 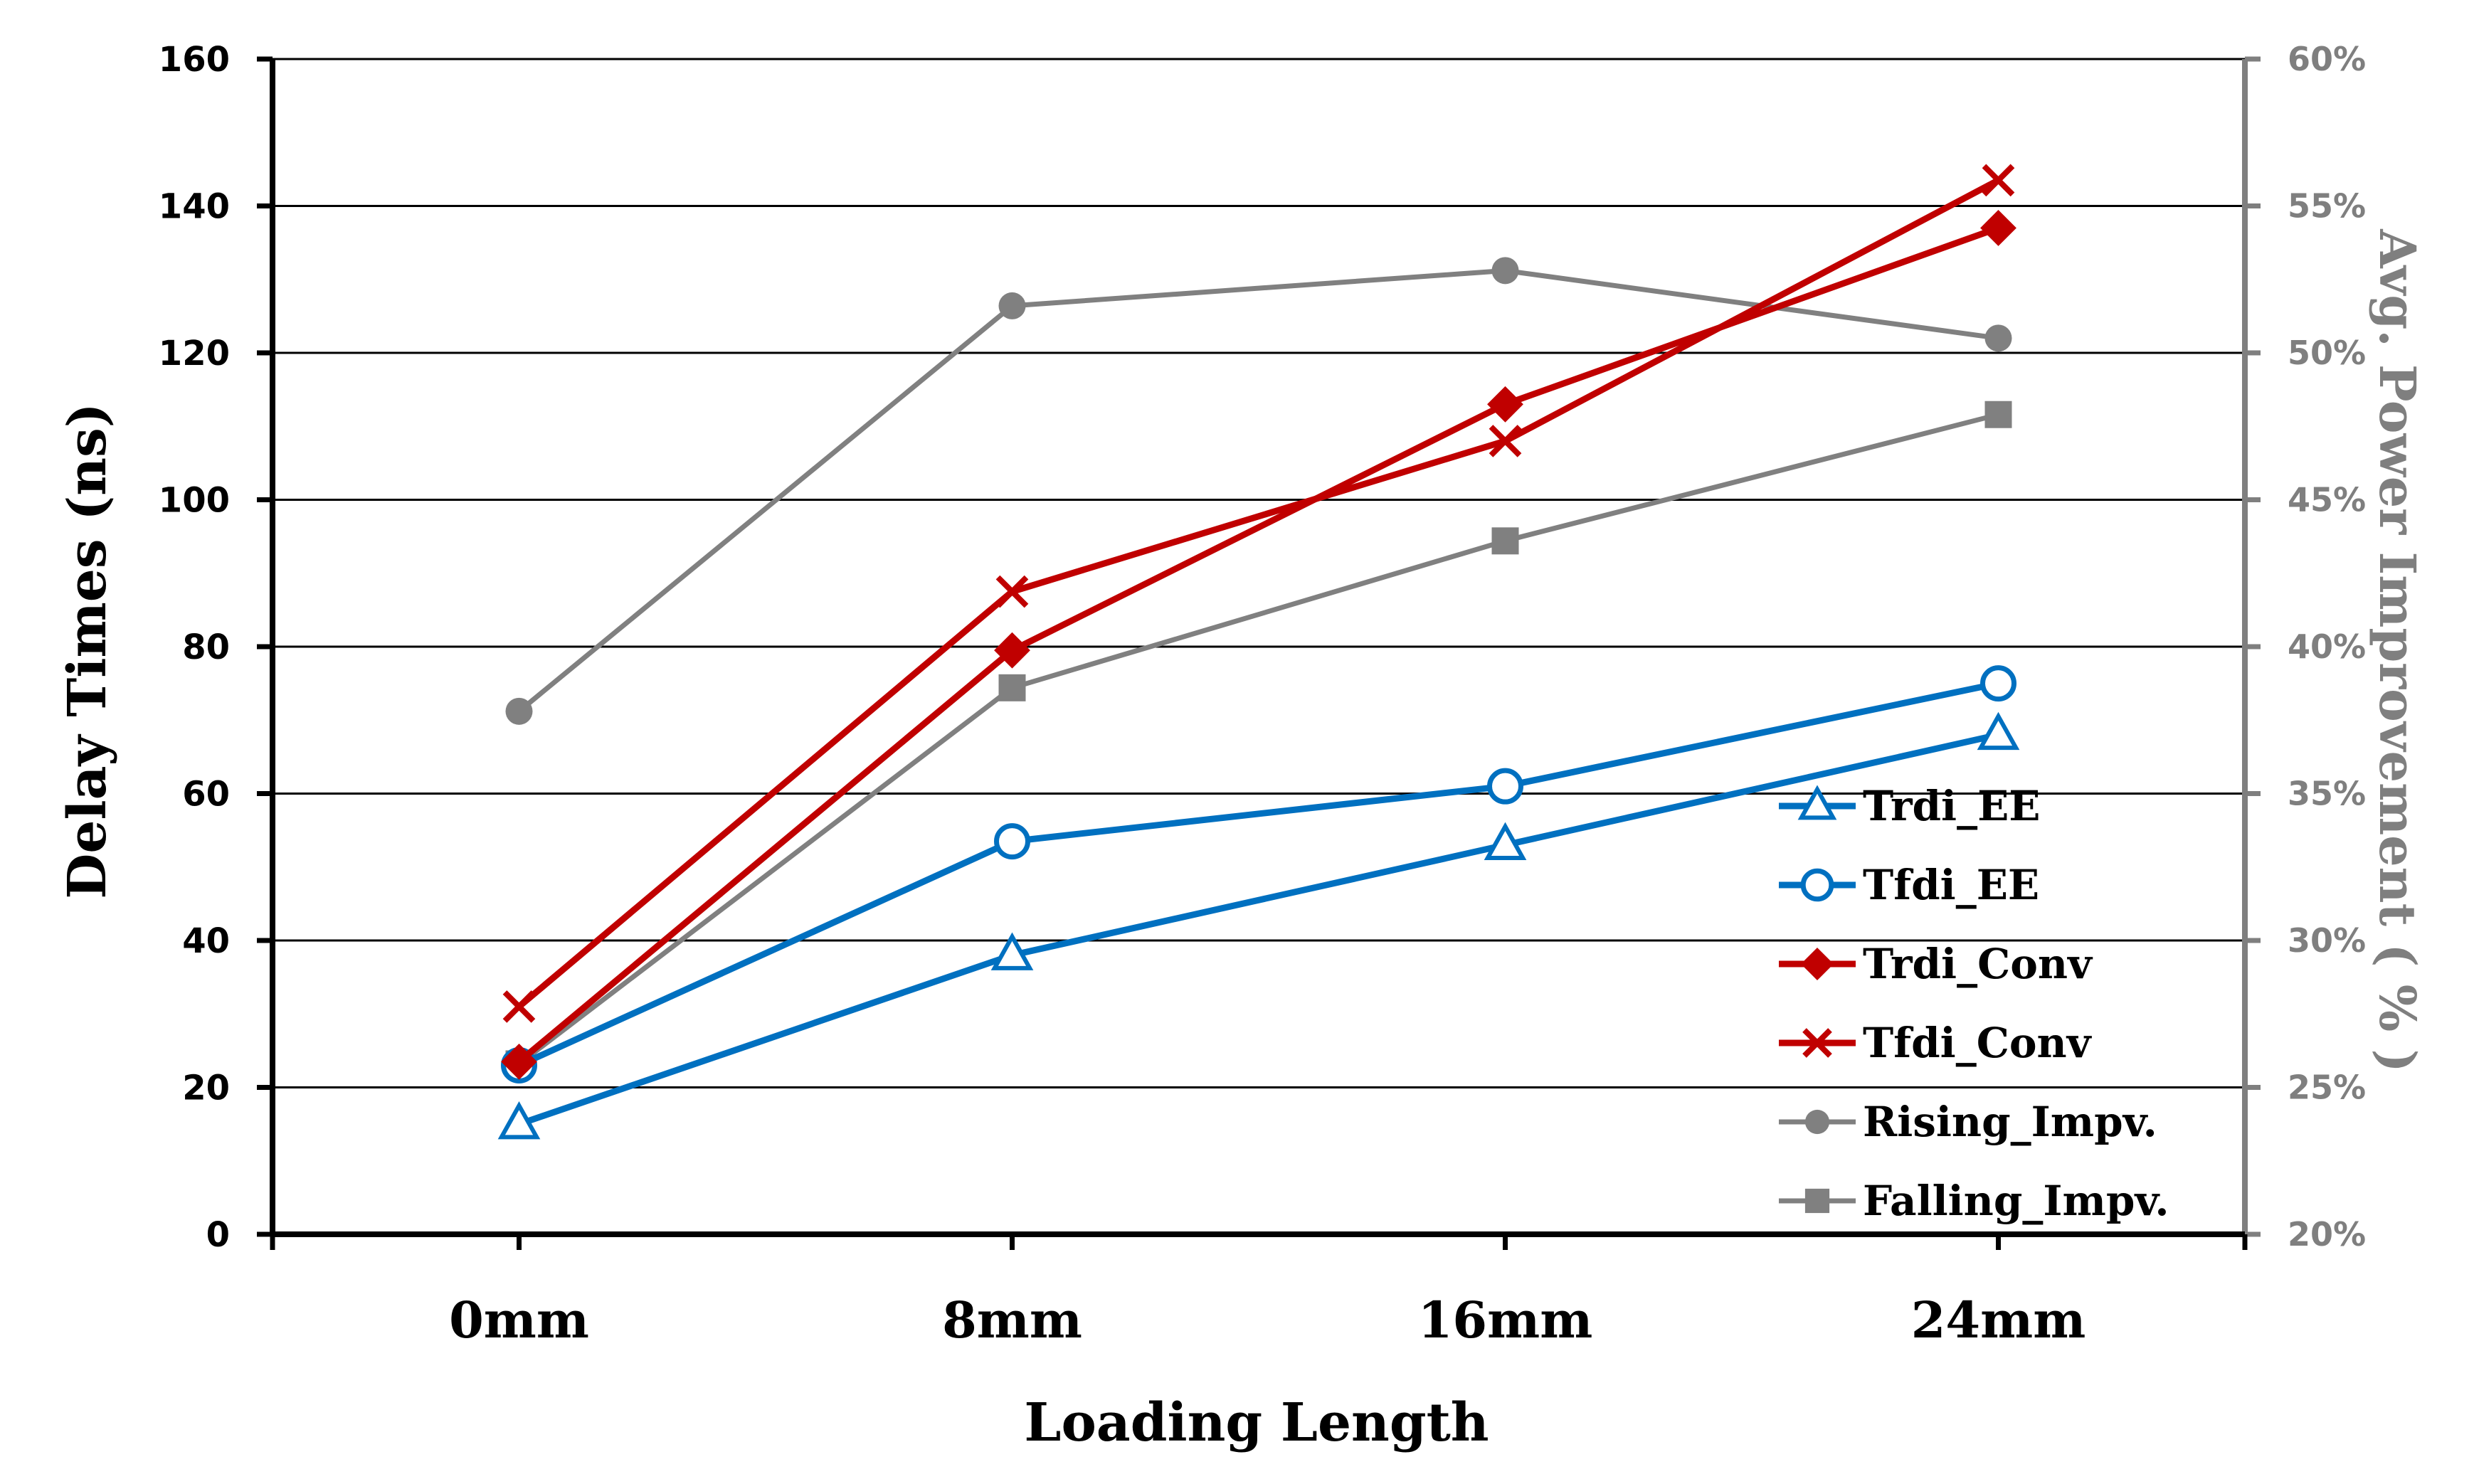 What do you see at coordinates (2327, 646) in the screenshot?
I see `right-tick-label: 40%` at bounding box center [2327, 646].